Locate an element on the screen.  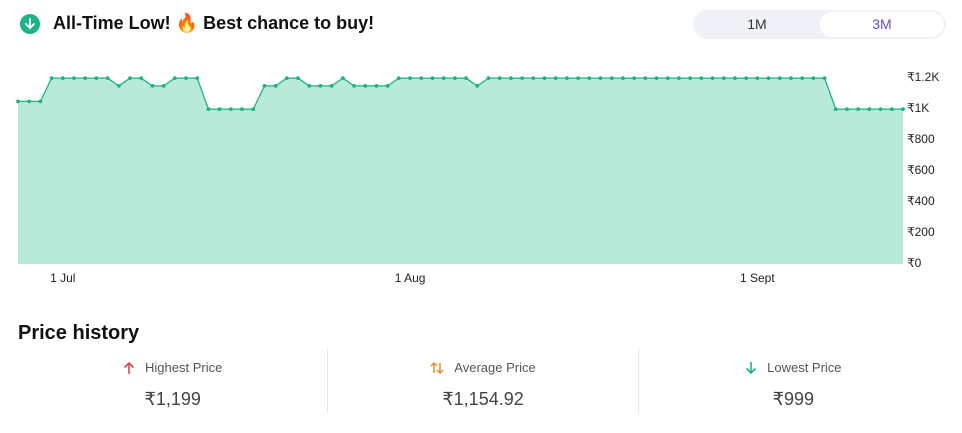
x-tick-label: 1 Sept is located at coordinates (757, 278).